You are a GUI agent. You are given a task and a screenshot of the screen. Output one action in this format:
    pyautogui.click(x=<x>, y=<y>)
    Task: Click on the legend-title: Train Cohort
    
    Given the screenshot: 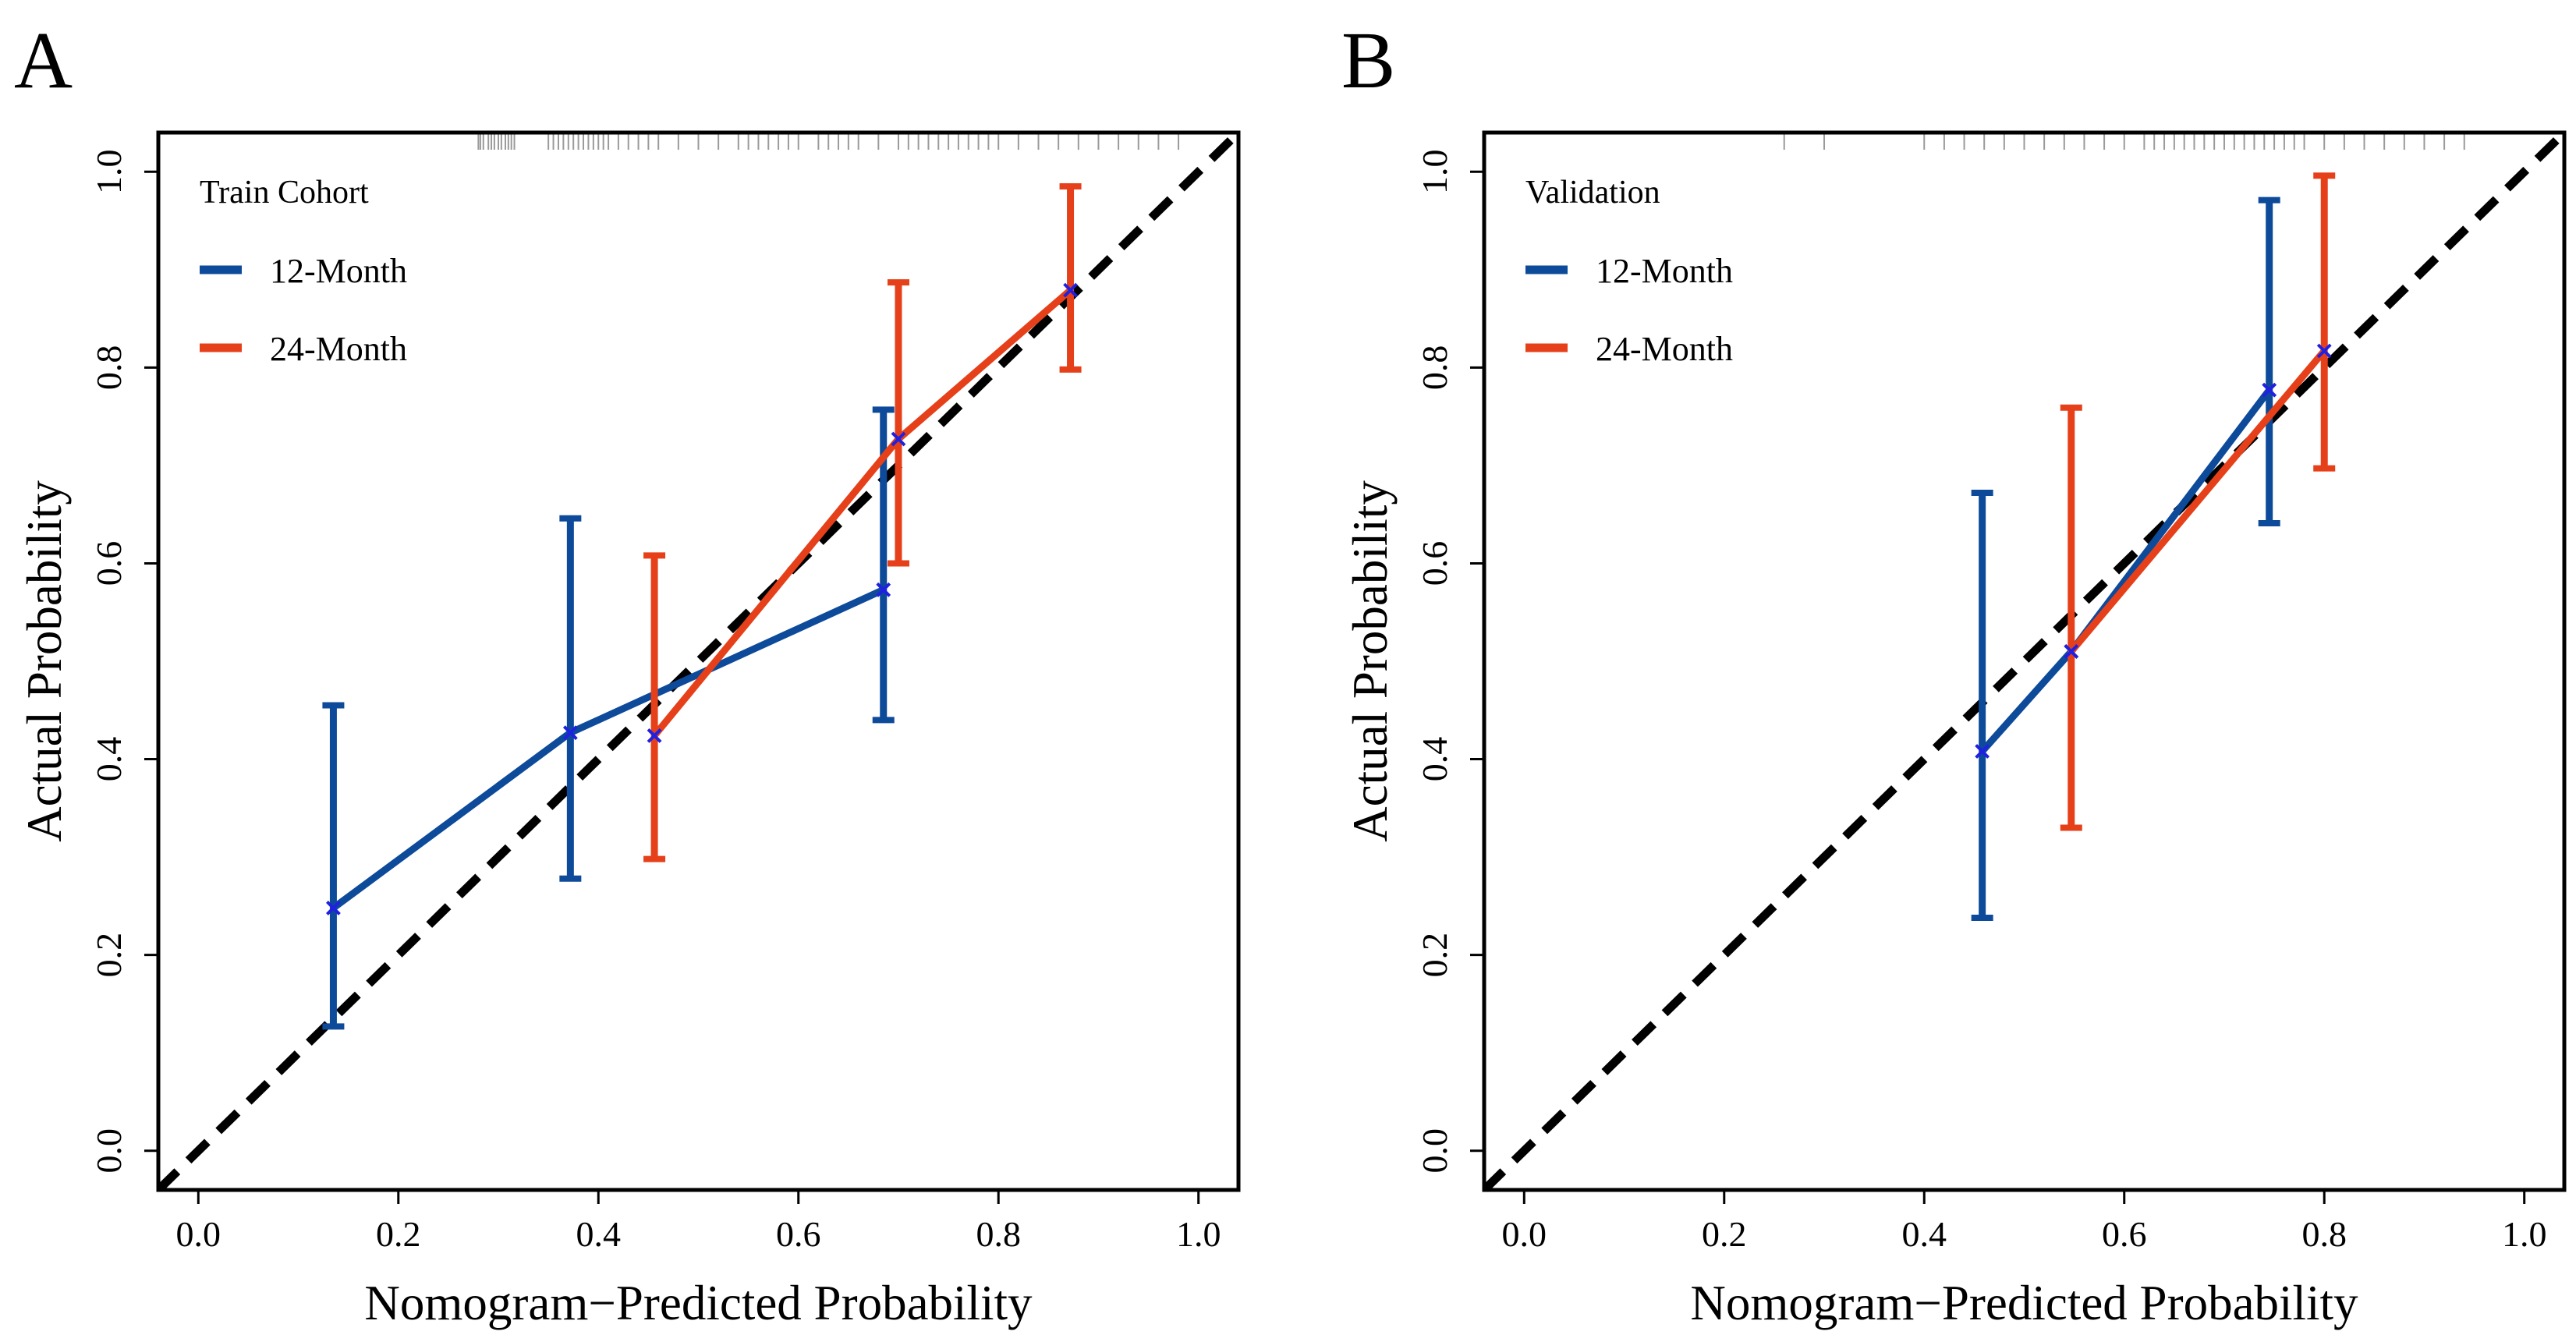 What is the action you would take?
    pyautogui.click(x=284, y=193)
    